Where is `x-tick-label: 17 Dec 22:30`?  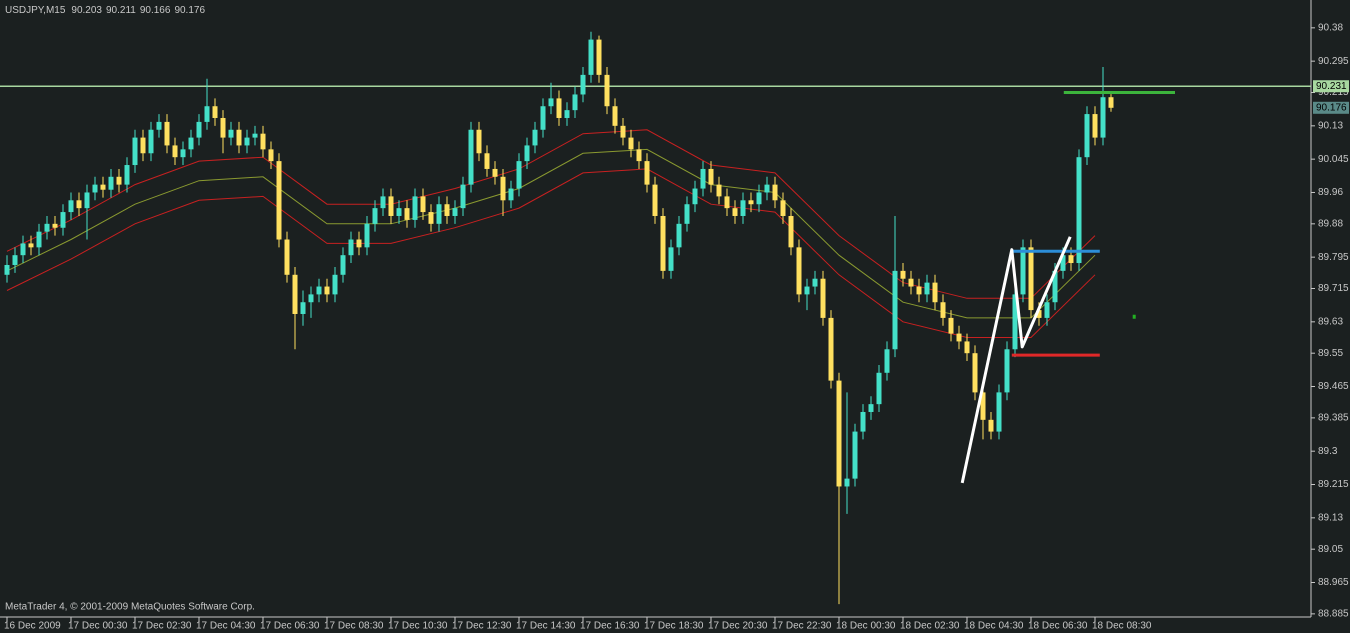
x-tick-label: 17 Dec 22:30 is located at coordinates (802, 626).